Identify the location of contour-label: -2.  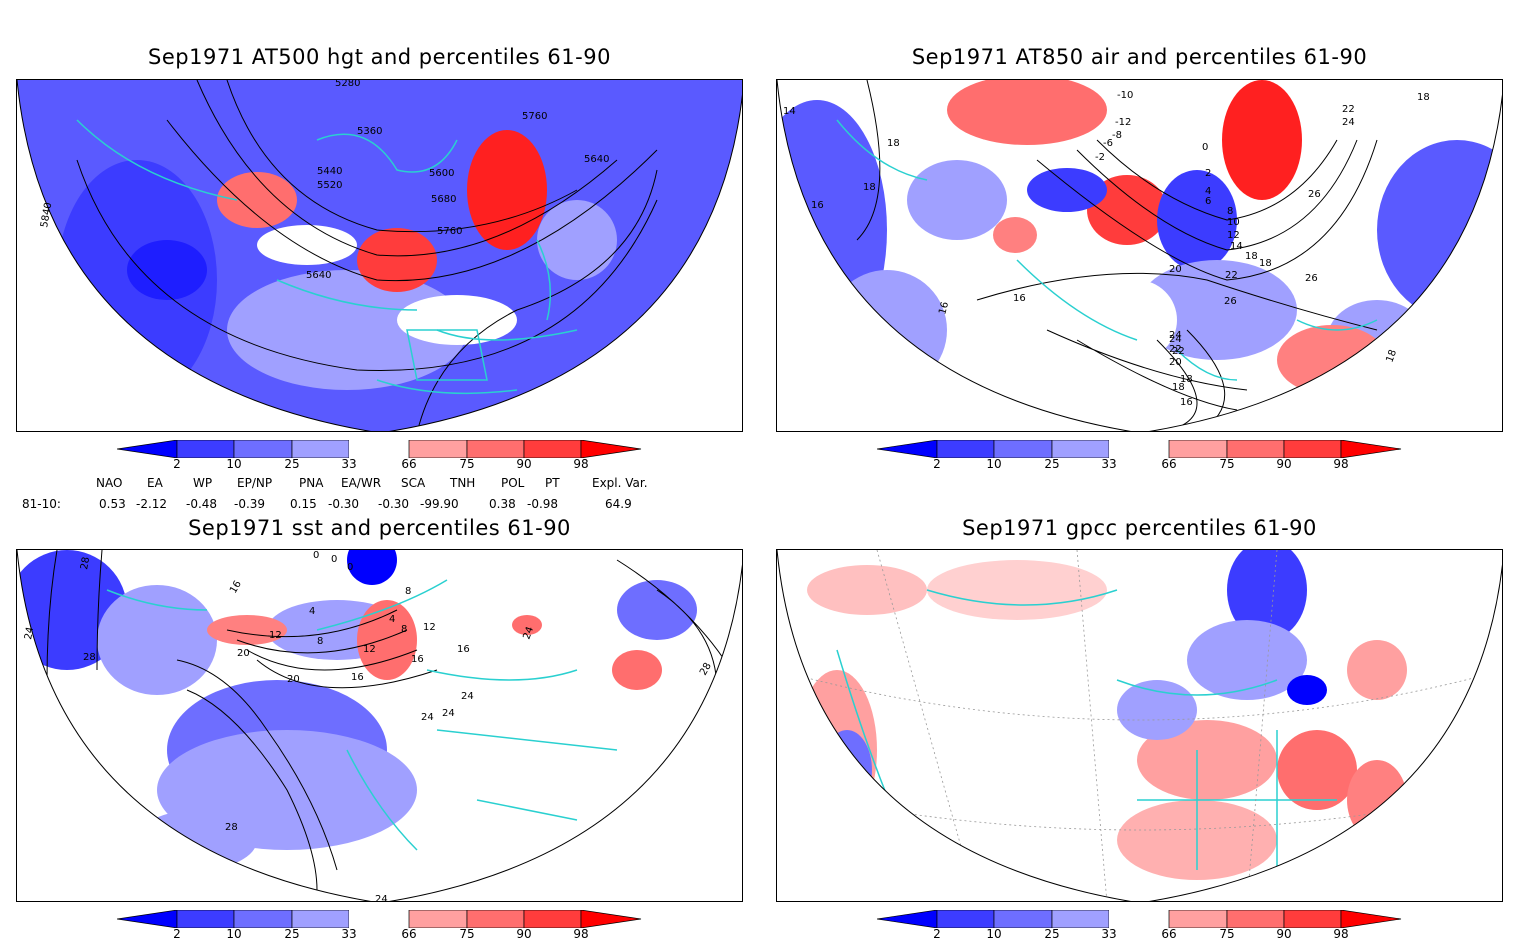
(1100, 157).